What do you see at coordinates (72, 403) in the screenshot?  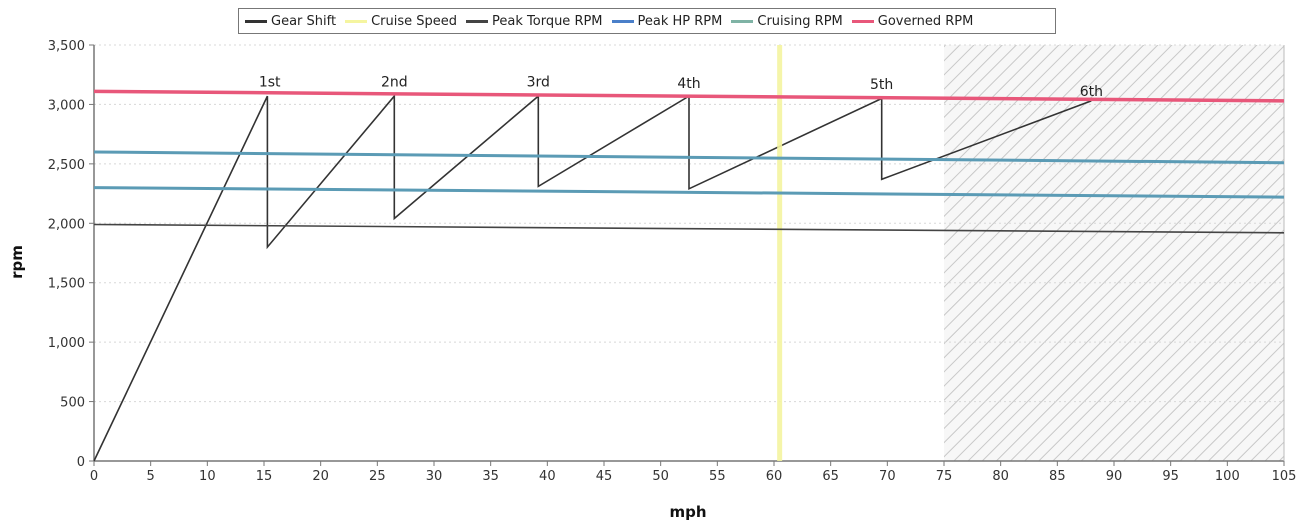 I see `y-tick-label: 500` at bounding box center [72, 403].